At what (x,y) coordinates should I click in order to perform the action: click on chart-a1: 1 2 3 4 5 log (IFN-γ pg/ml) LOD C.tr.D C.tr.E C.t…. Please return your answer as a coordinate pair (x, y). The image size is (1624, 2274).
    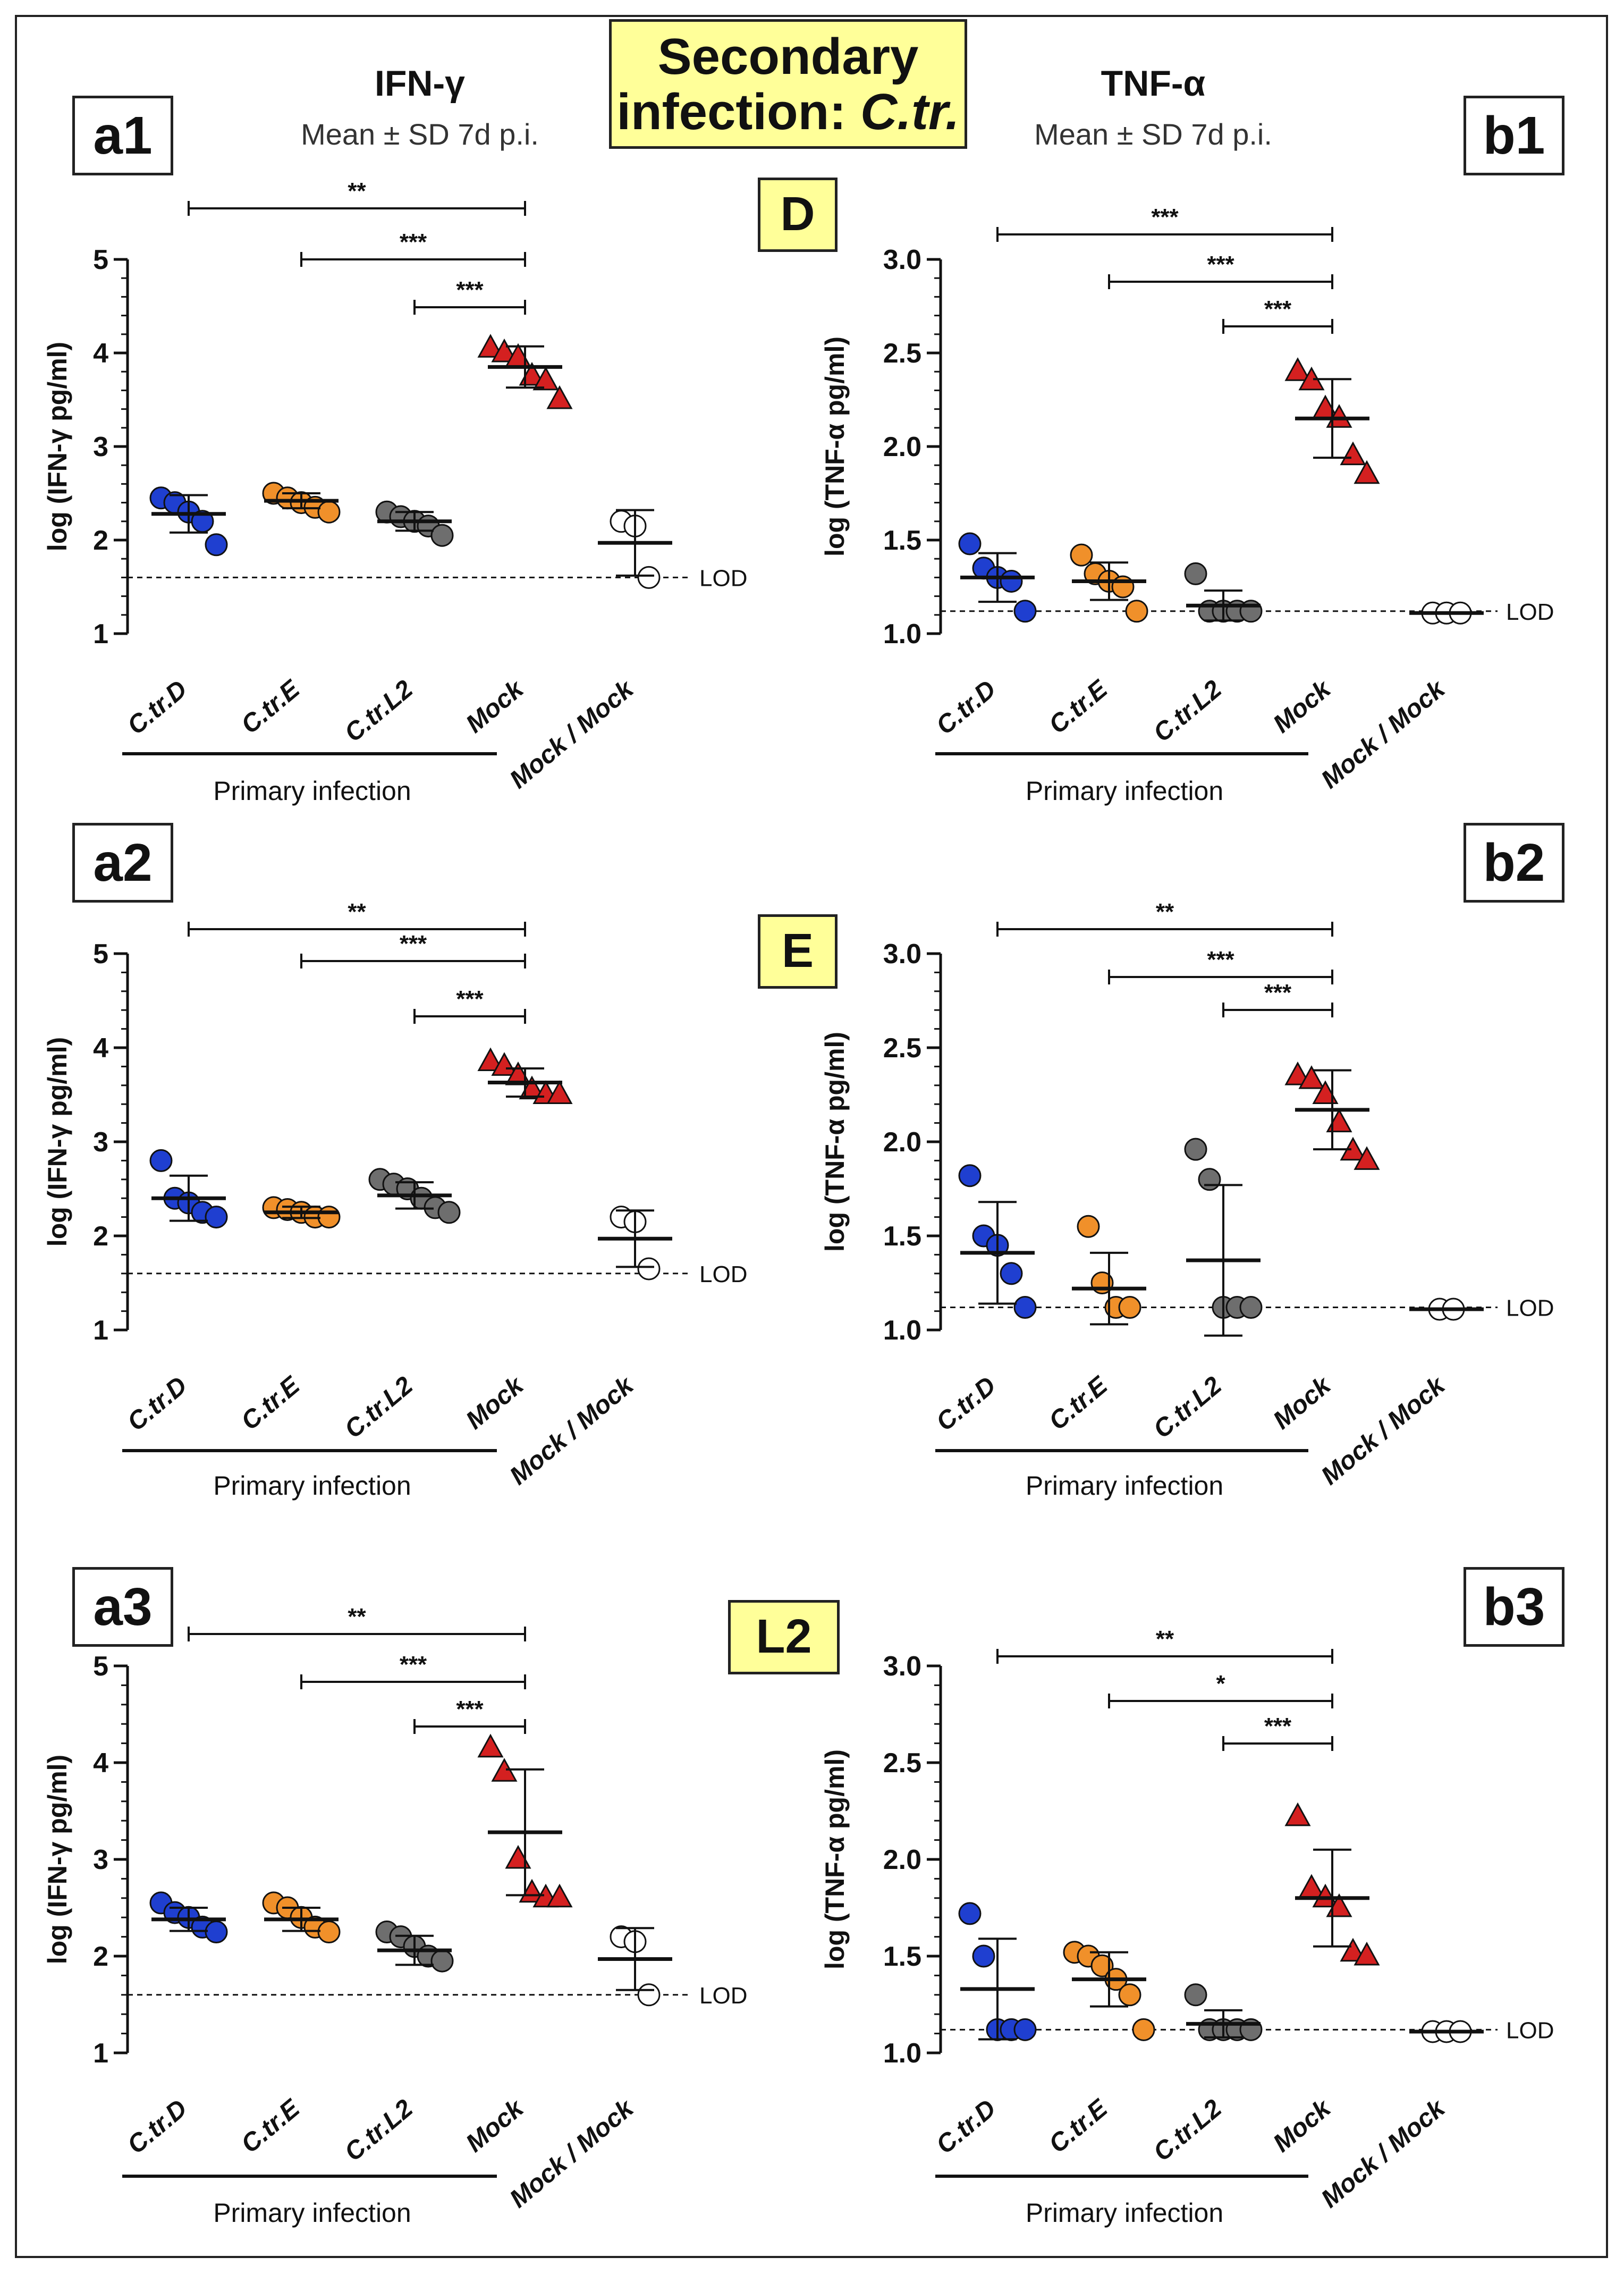
    Looking at the image, I should click on (395, 492).